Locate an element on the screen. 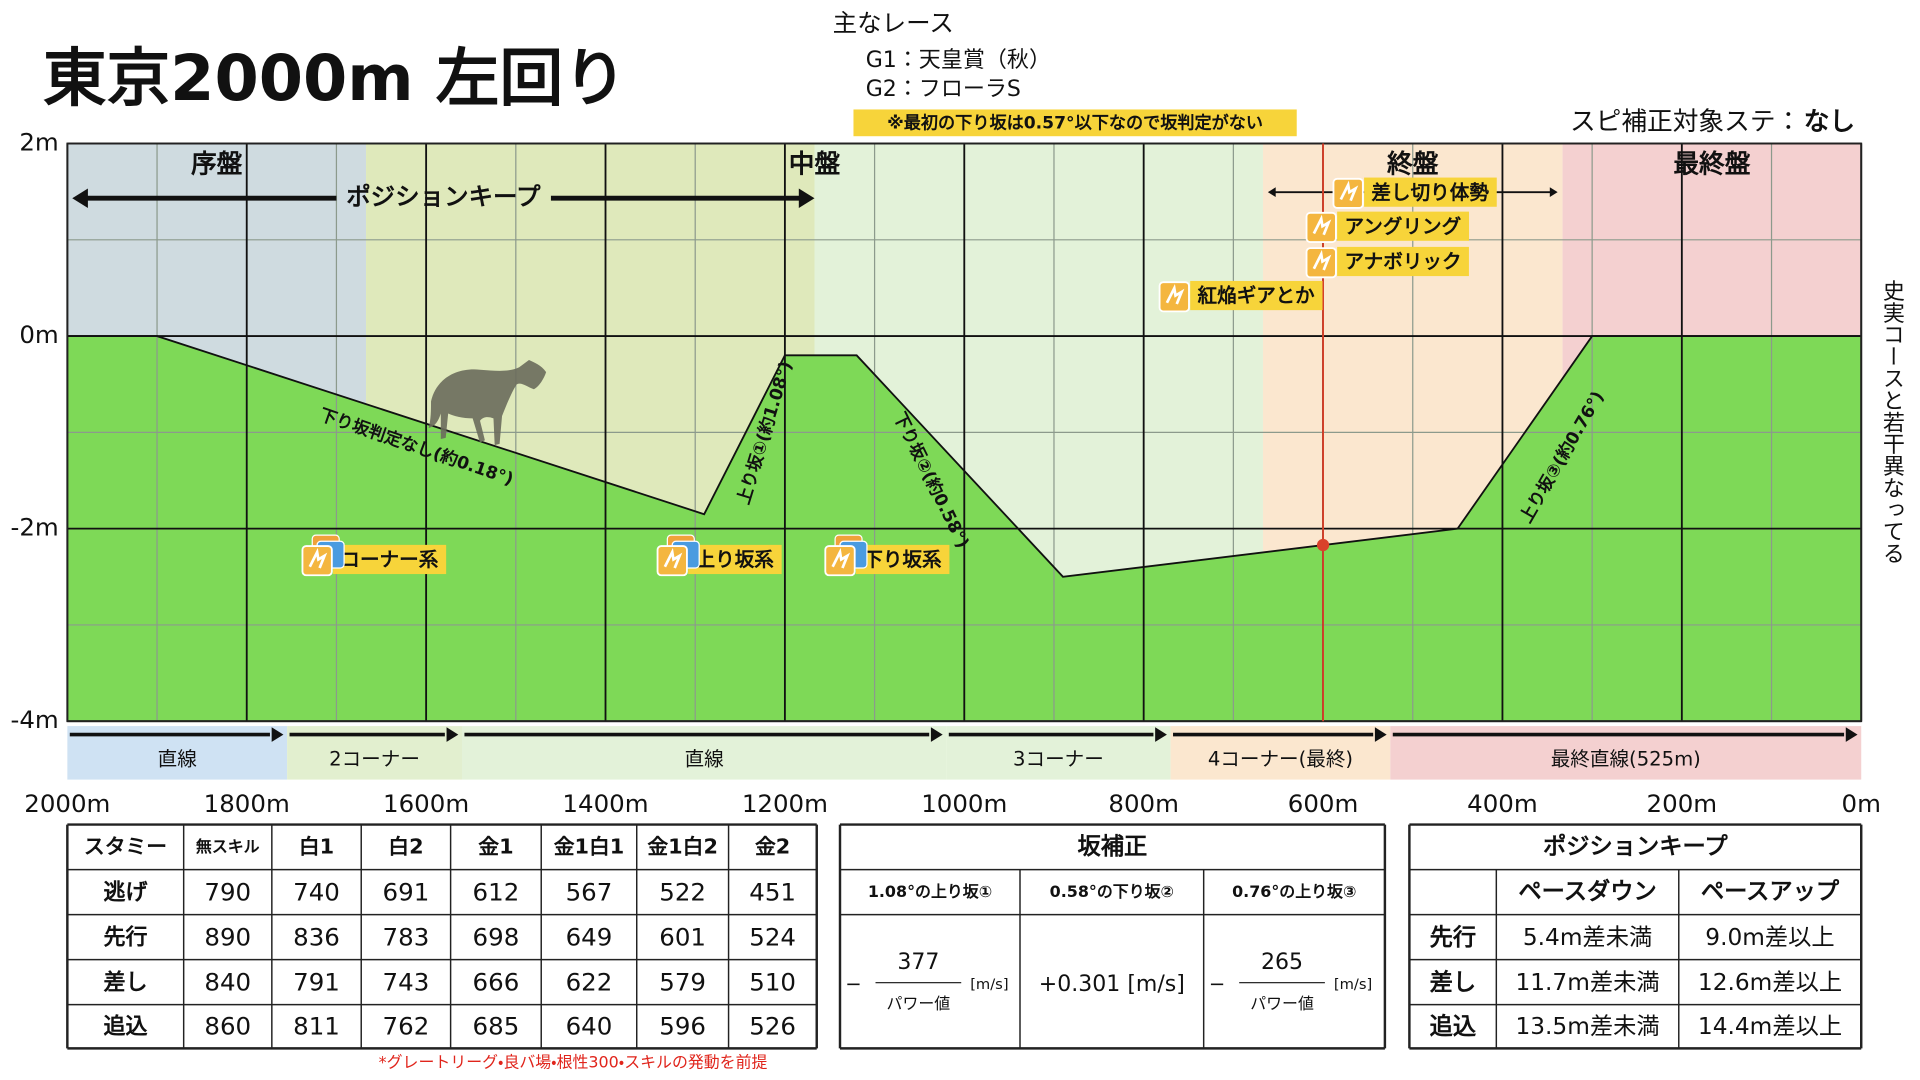 Image resolution: width=1920 pixels, height=1080 pixels. x-tick-label: 1200m is located at coordinates (785, 803).